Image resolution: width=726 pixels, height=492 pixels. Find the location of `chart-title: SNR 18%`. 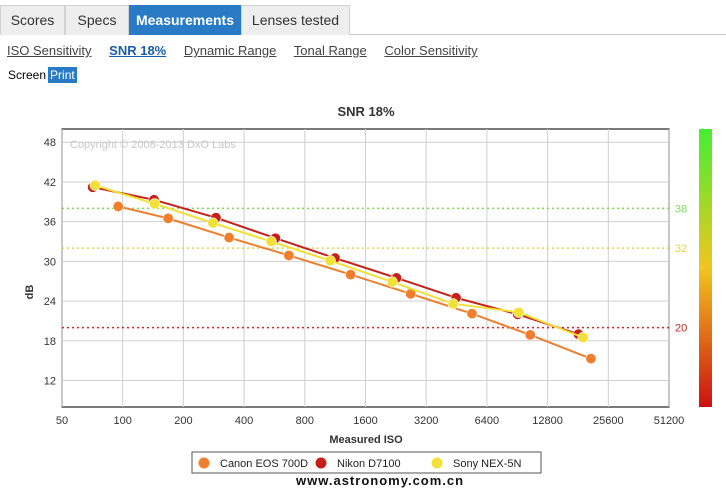

chart-title: SNR 18% is located at coordinates (366, 111).